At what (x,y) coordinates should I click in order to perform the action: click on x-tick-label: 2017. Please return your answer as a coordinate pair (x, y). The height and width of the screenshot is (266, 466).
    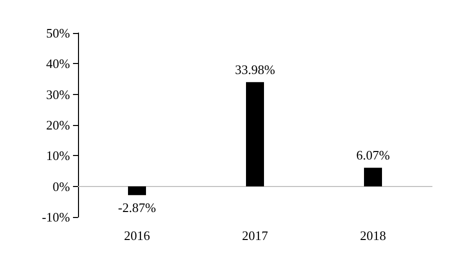
    Looking at the image, I should click on (255, 235).